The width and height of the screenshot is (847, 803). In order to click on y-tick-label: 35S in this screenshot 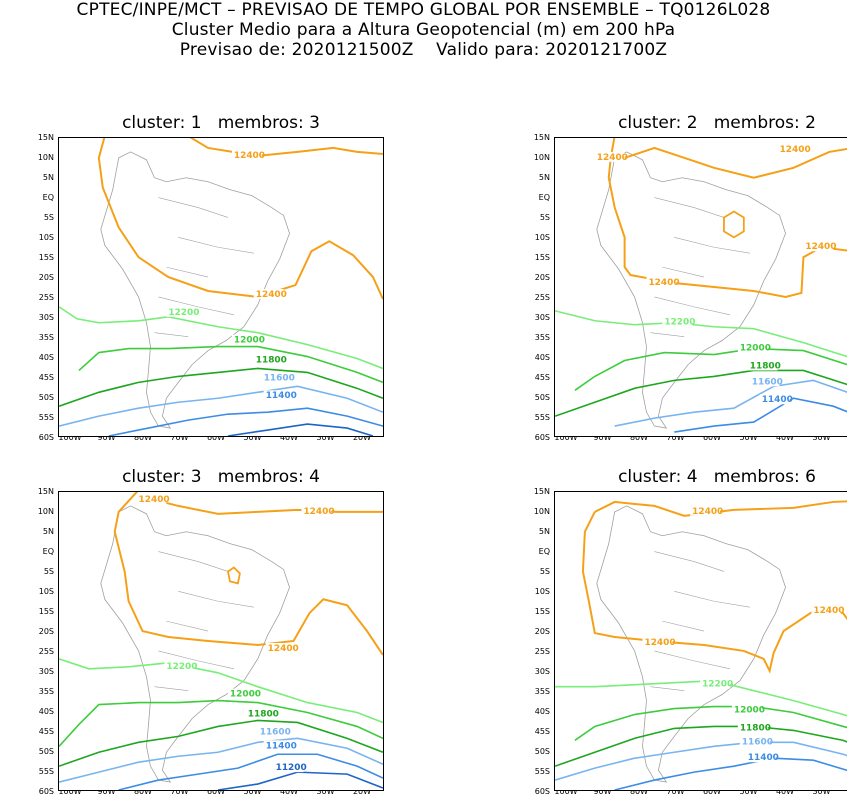, I will do `click(542, 691)`.